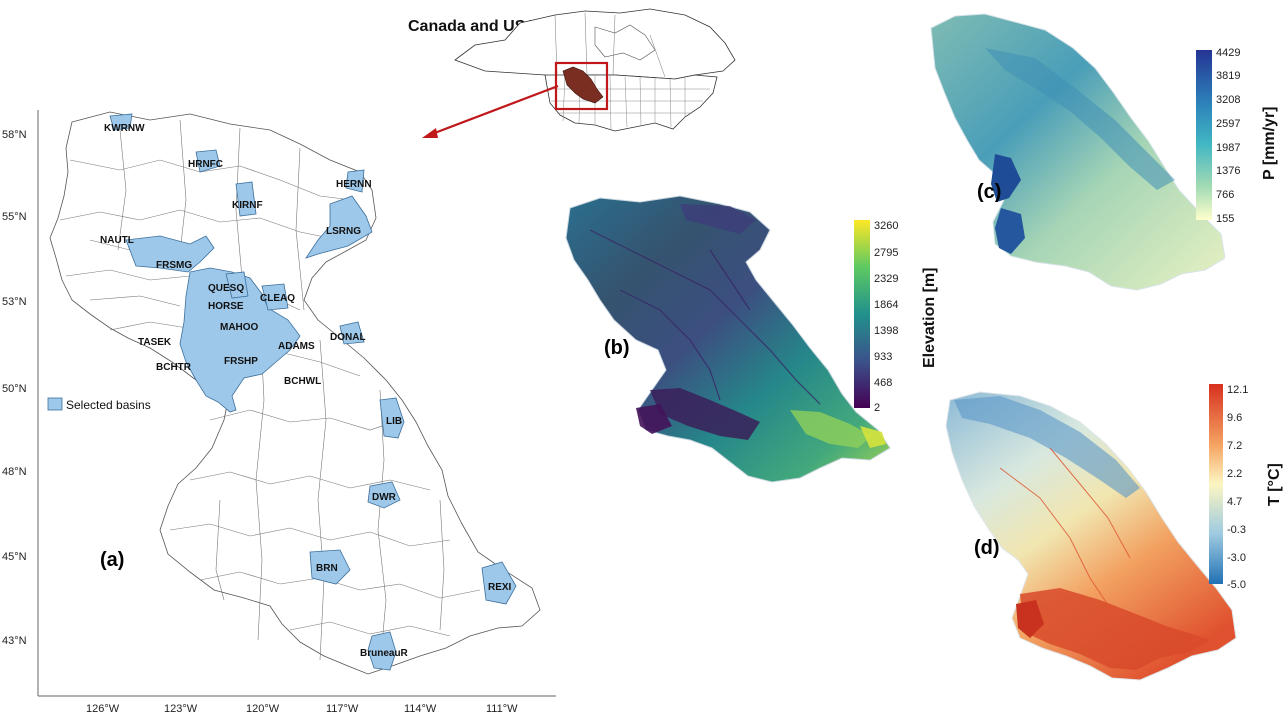  What do you see at coordinates (240, 340) in the screenshot?
I see `basin-main-fraser` at bounding box center [240, 340].